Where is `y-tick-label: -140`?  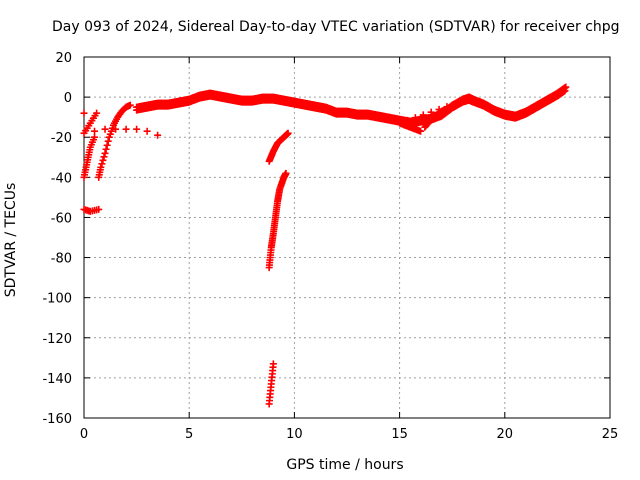 y-tick-label: -140 is located at coordinates (57, 379).